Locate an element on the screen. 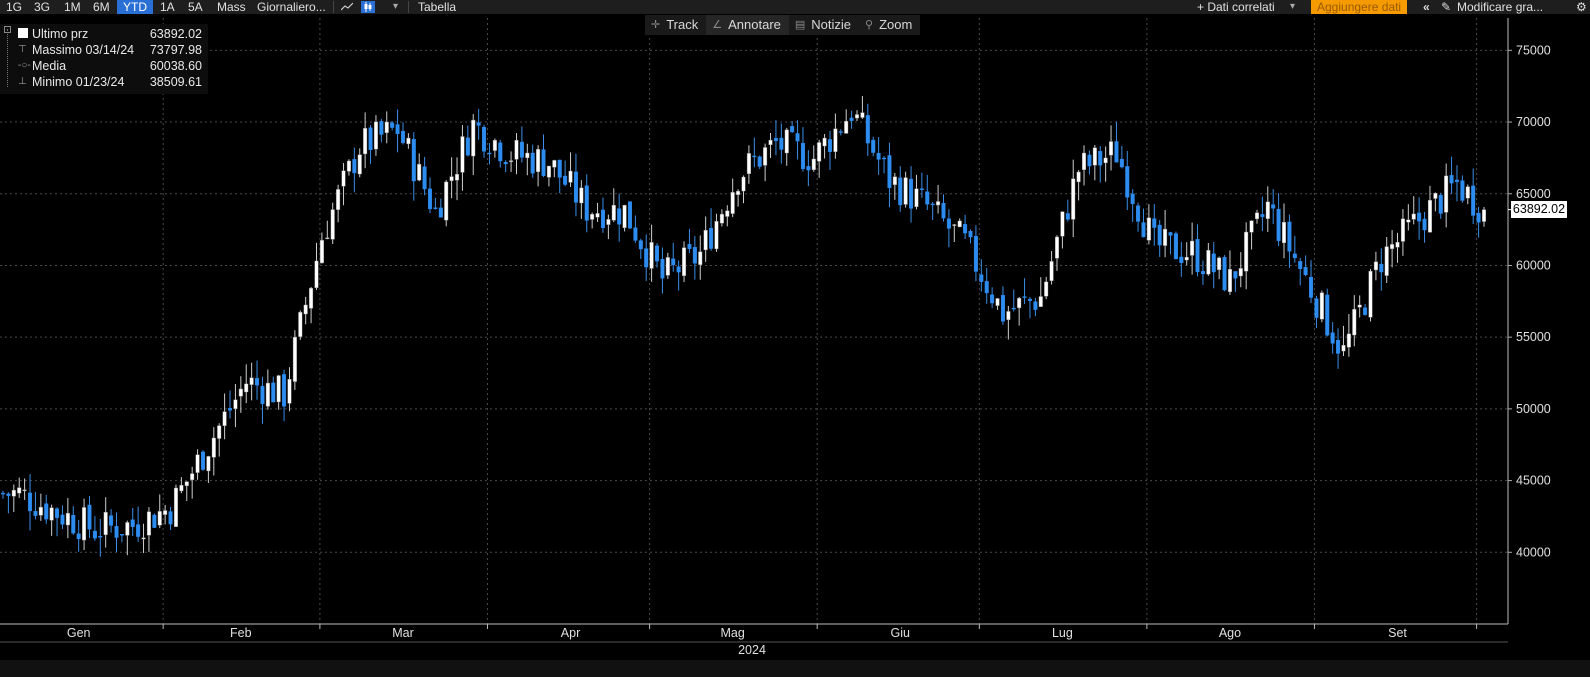  track-button: ✛ Track is located at coordinates (675, 25).